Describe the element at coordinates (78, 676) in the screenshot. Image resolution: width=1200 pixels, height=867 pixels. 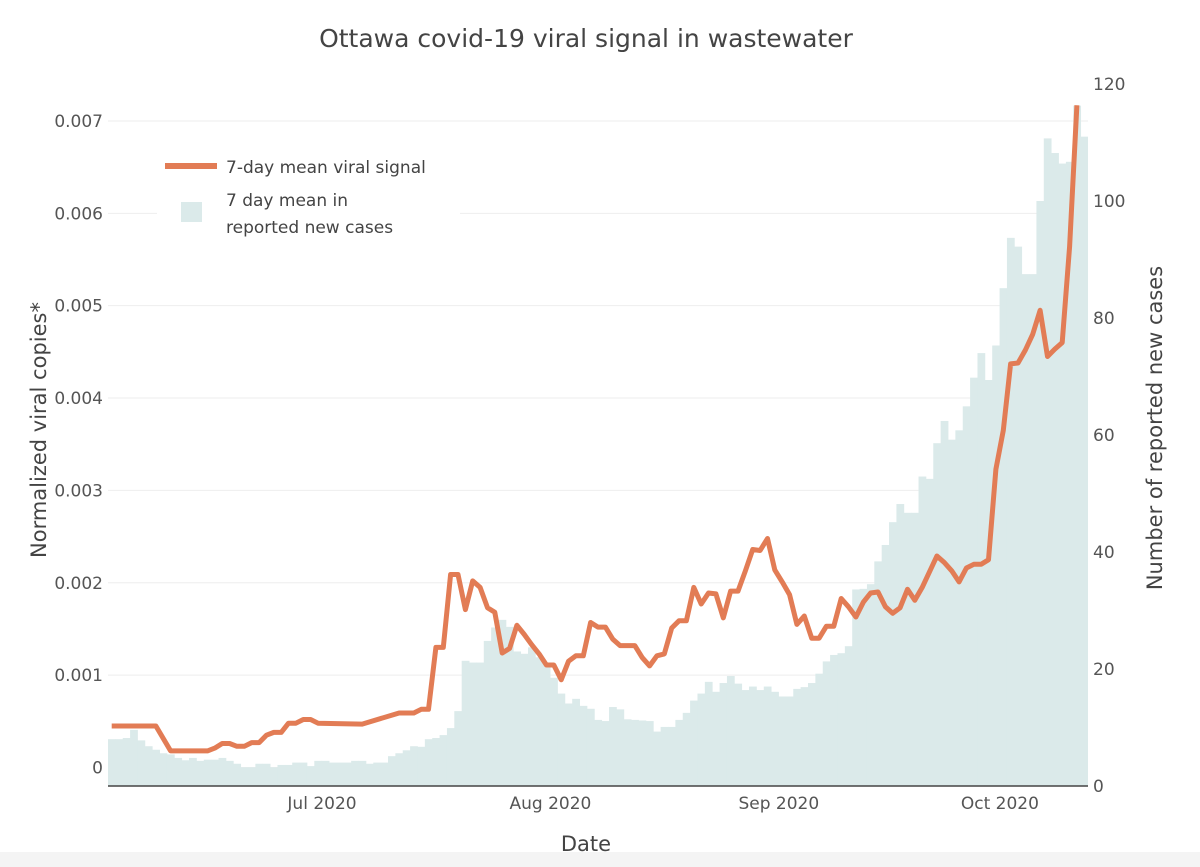
I see `y-left-tick-label: 0.001` at that location.